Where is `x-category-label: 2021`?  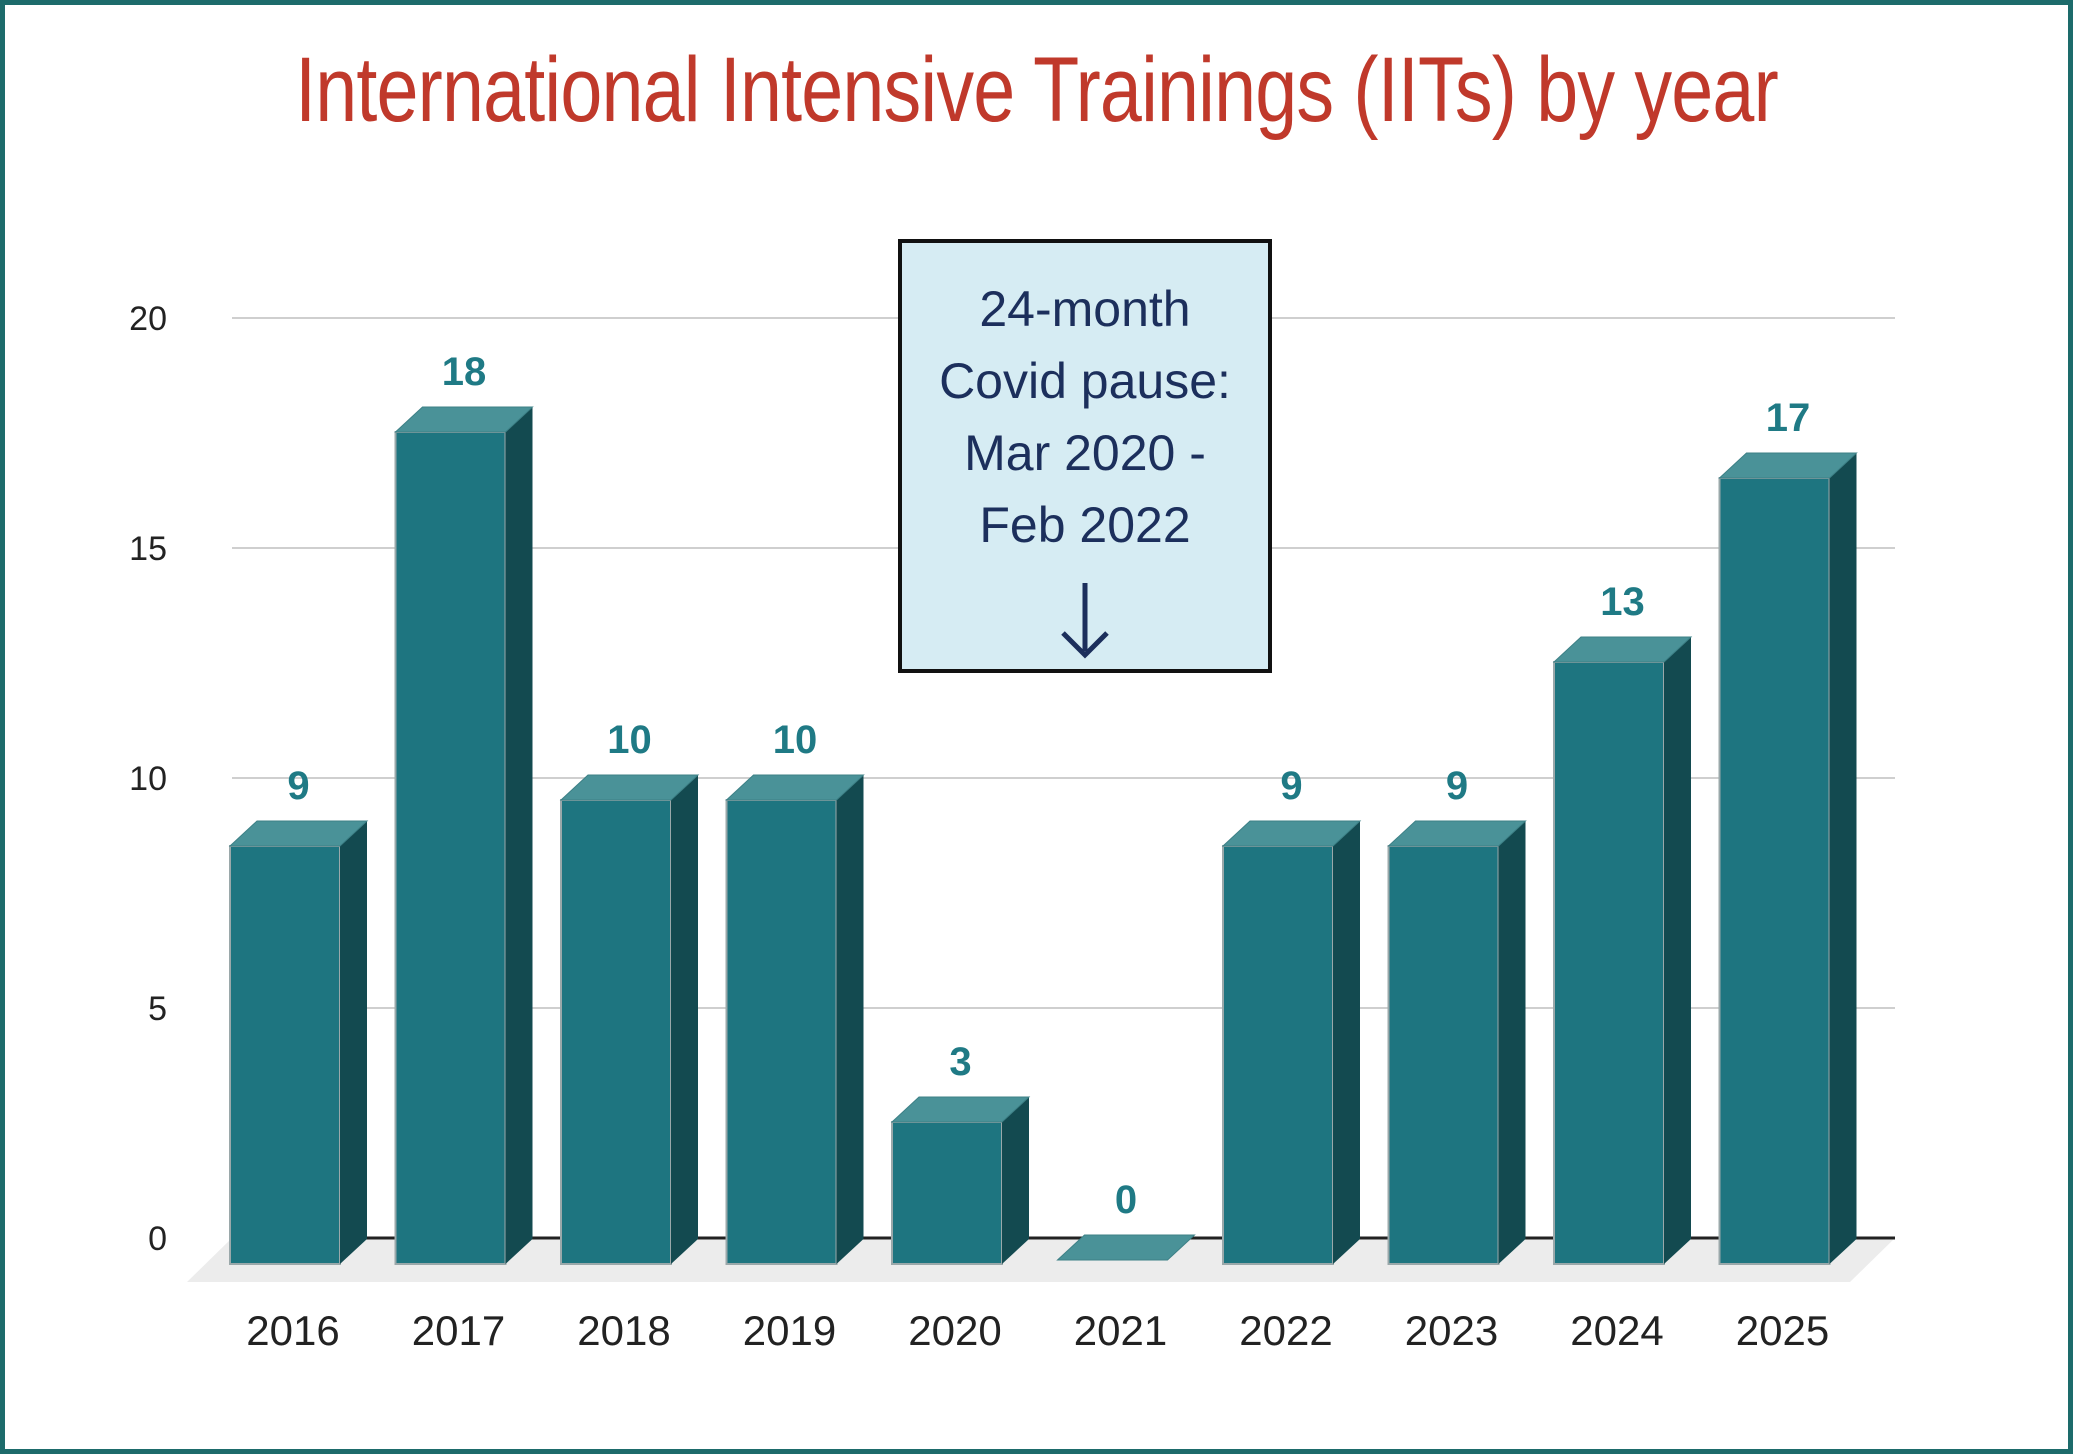
x-category-label: 2021 is located at coordinates (1120, 1330).